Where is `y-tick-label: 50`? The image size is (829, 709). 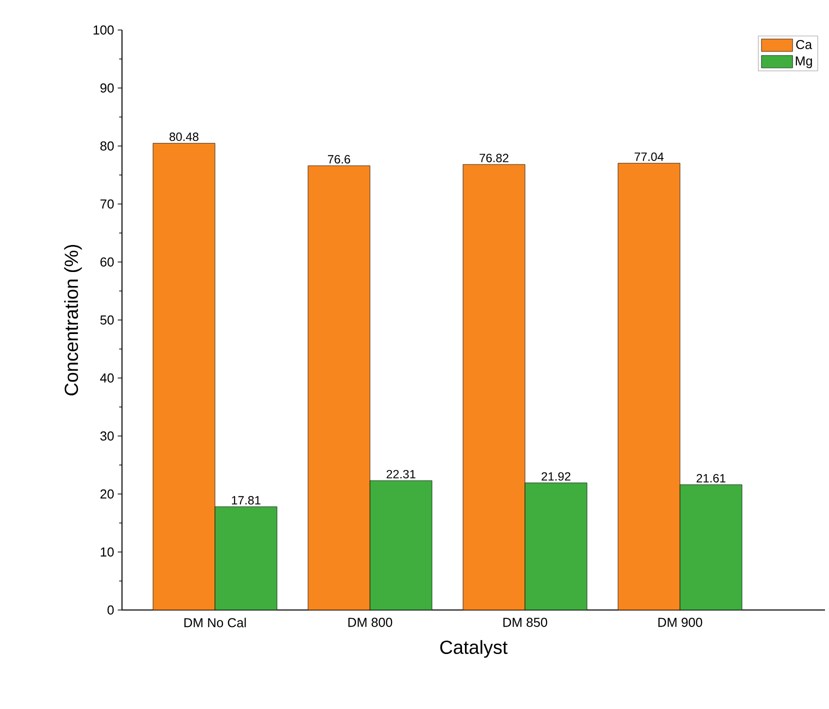
y-tick-label: 50 is located at coordinates (107, 320).